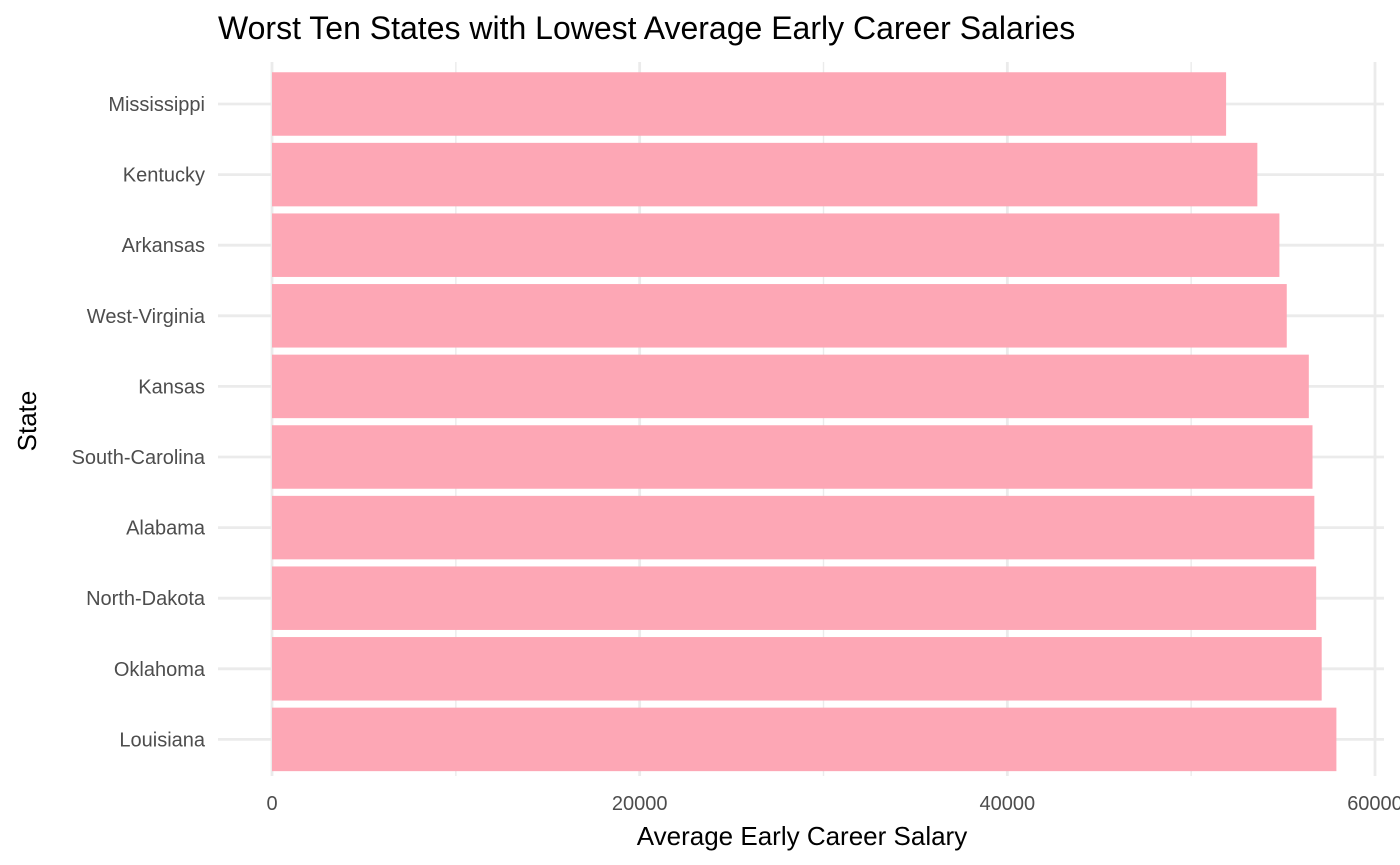 The image size is (1400, 865). I want to click on x-axis-title: Average Early Career Salary, so click(802, 836).